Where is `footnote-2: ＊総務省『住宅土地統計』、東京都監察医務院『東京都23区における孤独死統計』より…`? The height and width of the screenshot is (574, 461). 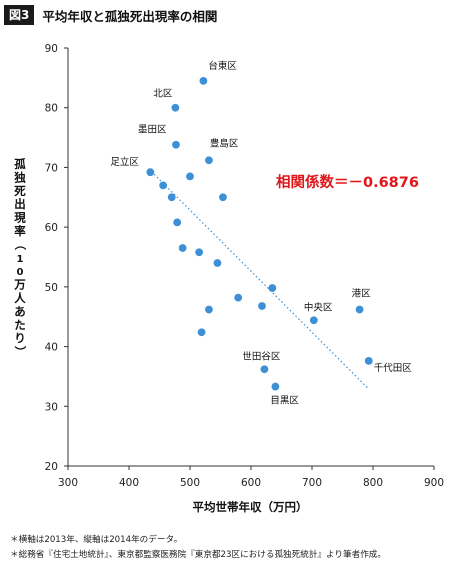
footnote-2: ＊総務省『住宅土地統計』、東京都監察医務院『東京都23区における孤独死統計』より… is located at coordinates (198, 555).